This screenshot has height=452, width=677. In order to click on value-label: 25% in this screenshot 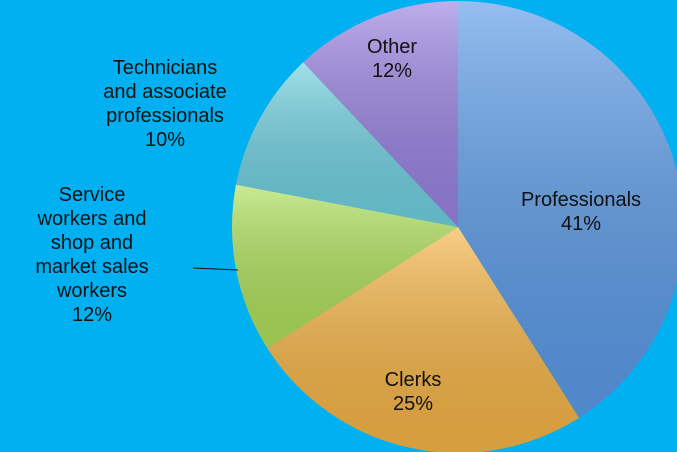, I will do `click(413, 404)`.